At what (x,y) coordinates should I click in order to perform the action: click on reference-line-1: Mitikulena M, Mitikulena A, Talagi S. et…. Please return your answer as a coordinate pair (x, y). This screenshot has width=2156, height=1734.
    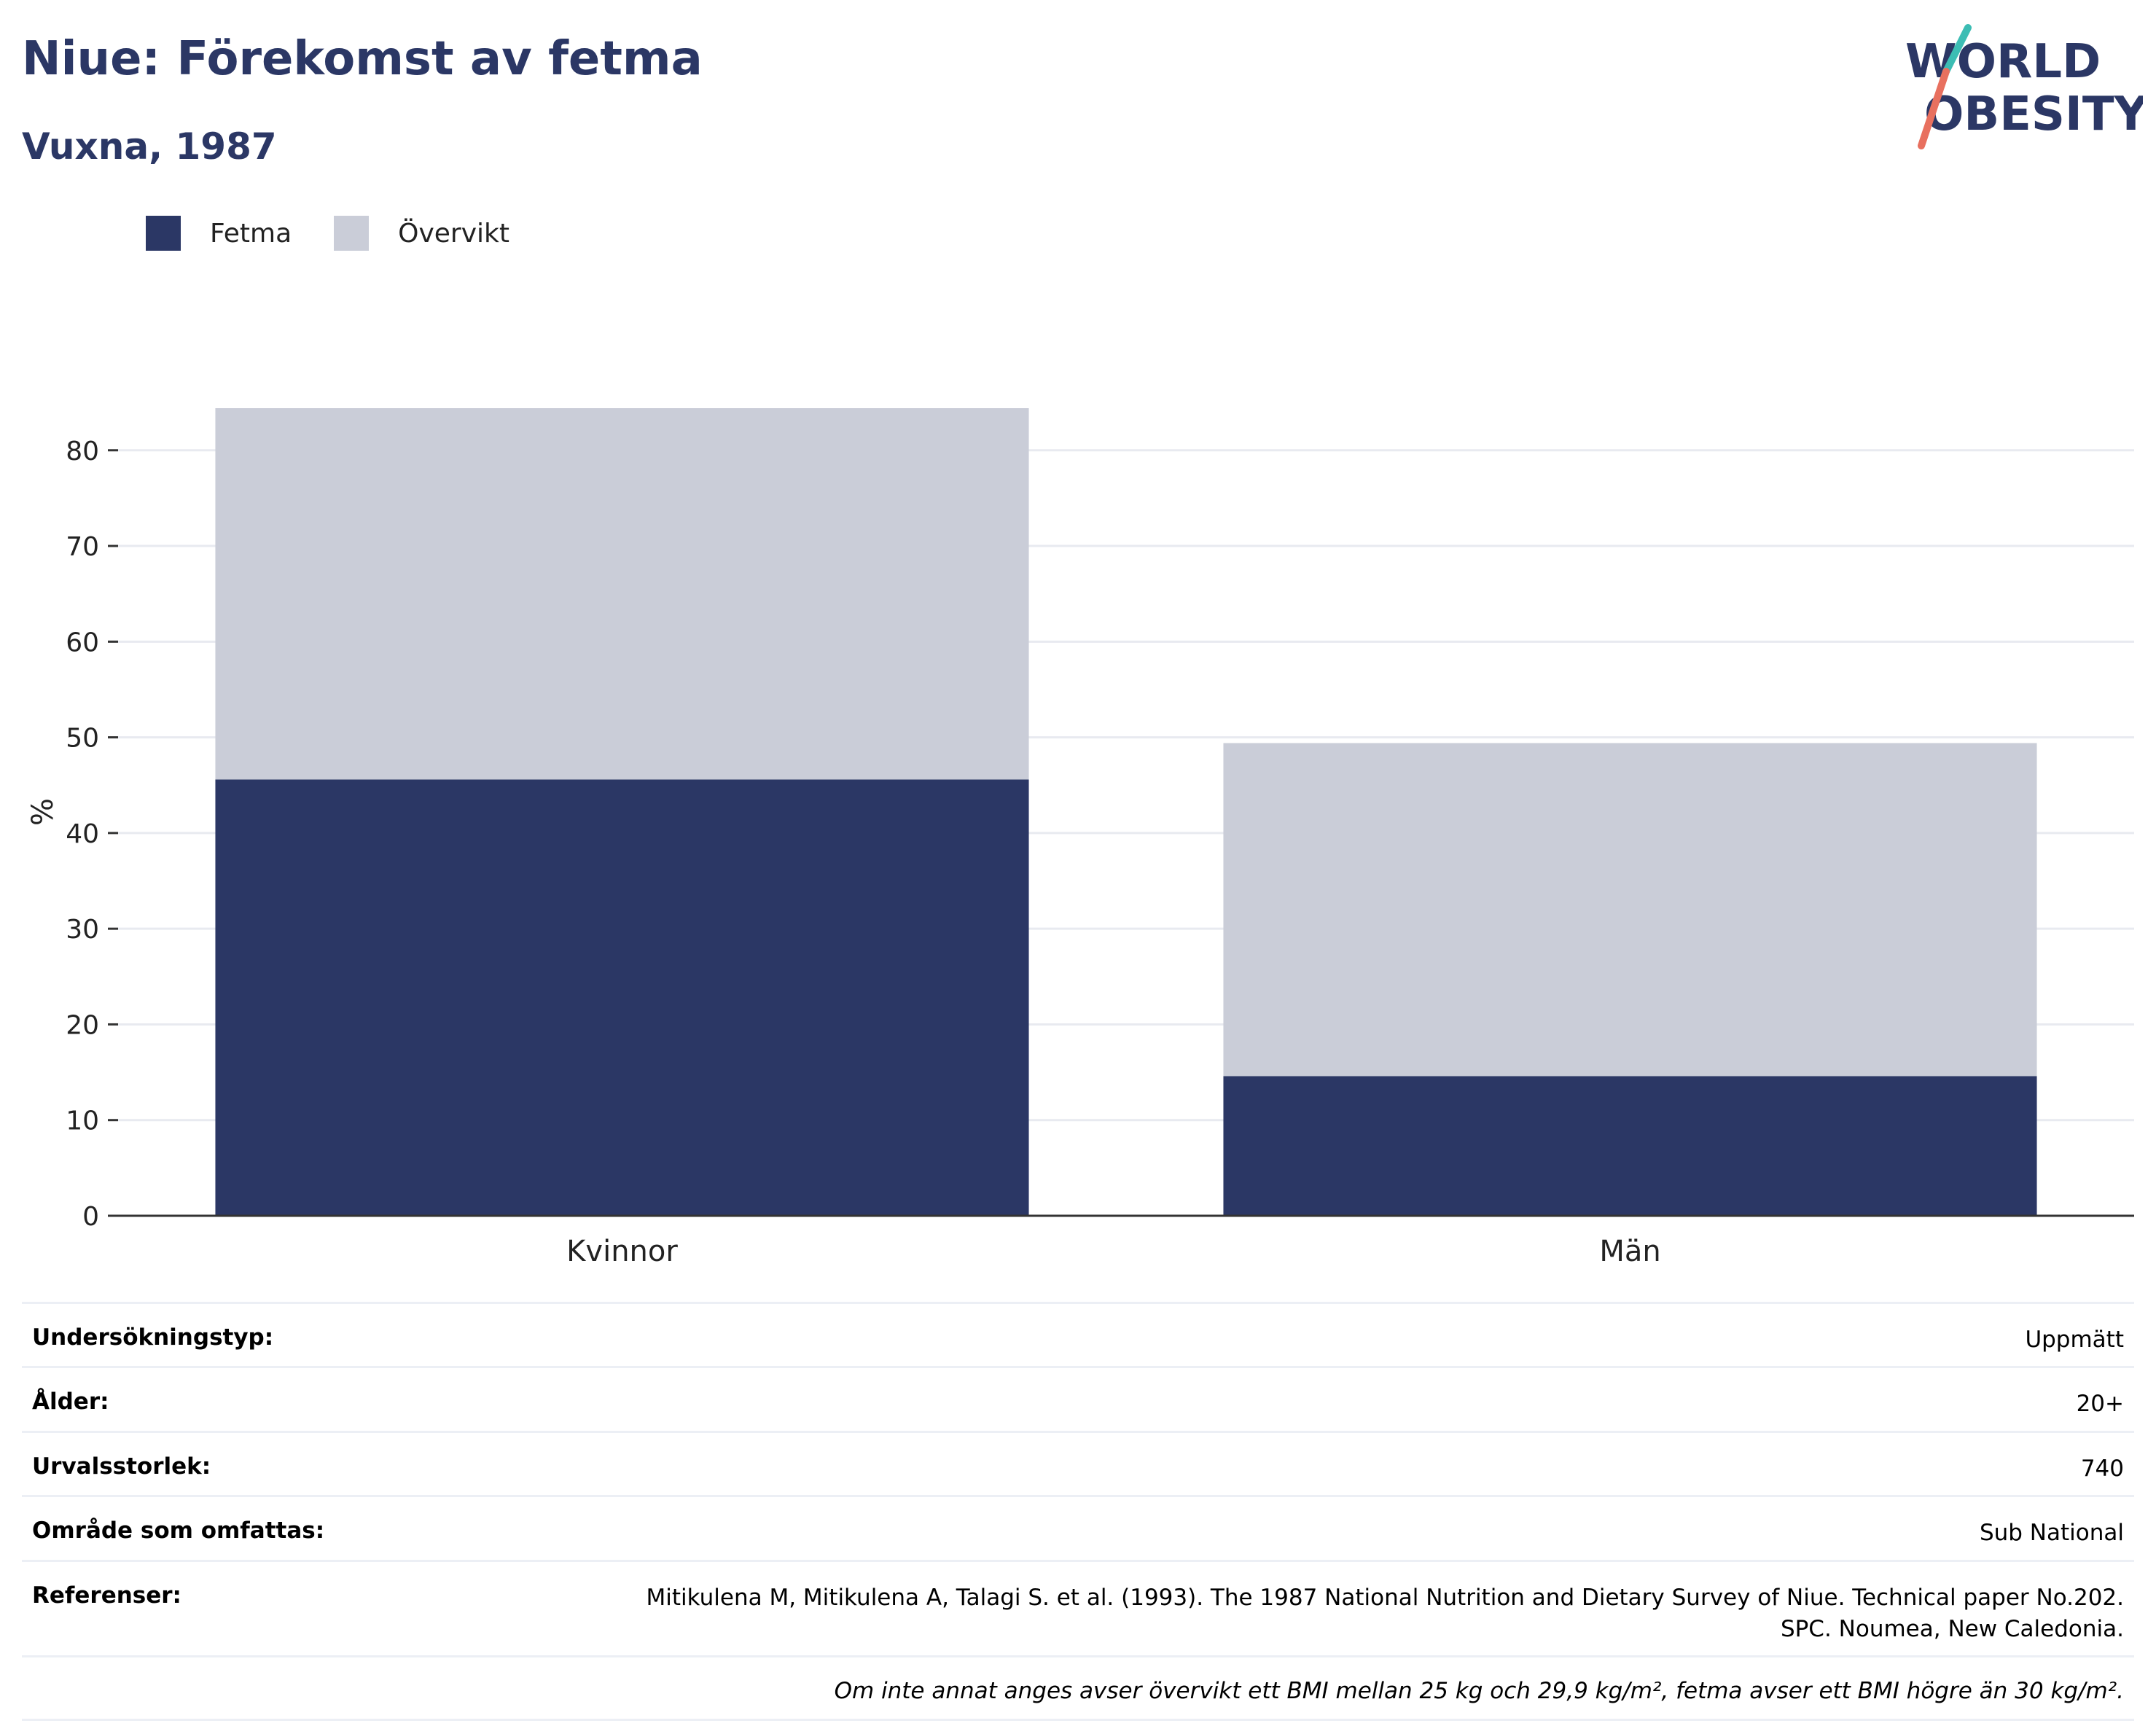
    Looking at the image, I should click on (1385, 1597).